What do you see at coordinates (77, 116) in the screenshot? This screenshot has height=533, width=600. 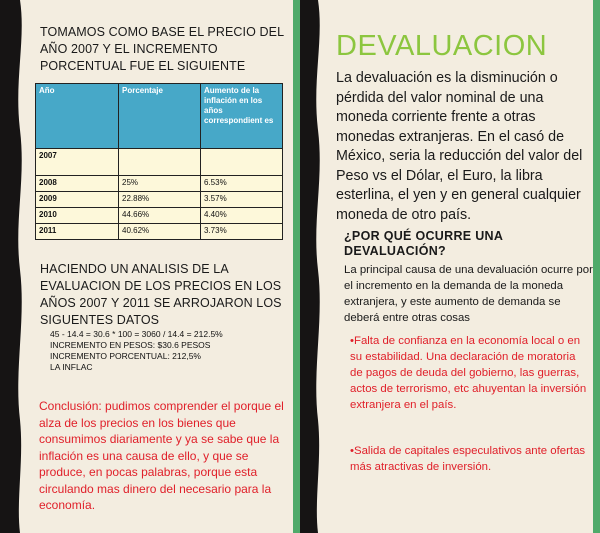 I see `header-year: Año` at bounding box center [77, 116].